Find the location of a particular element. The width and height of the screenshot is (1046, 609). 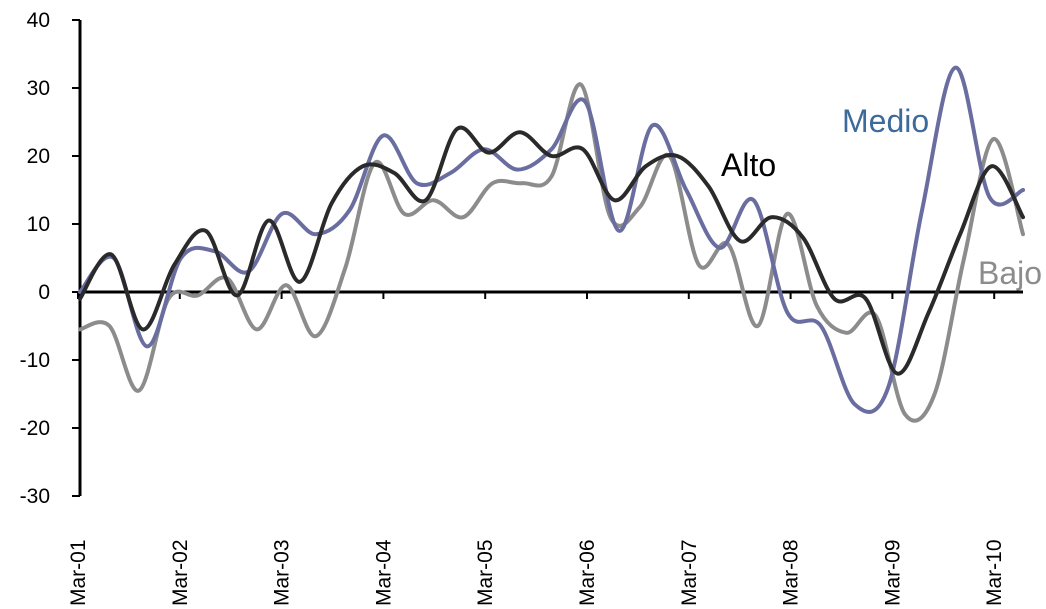

y-tick-label: -30 is located at coordinates (35, 496).